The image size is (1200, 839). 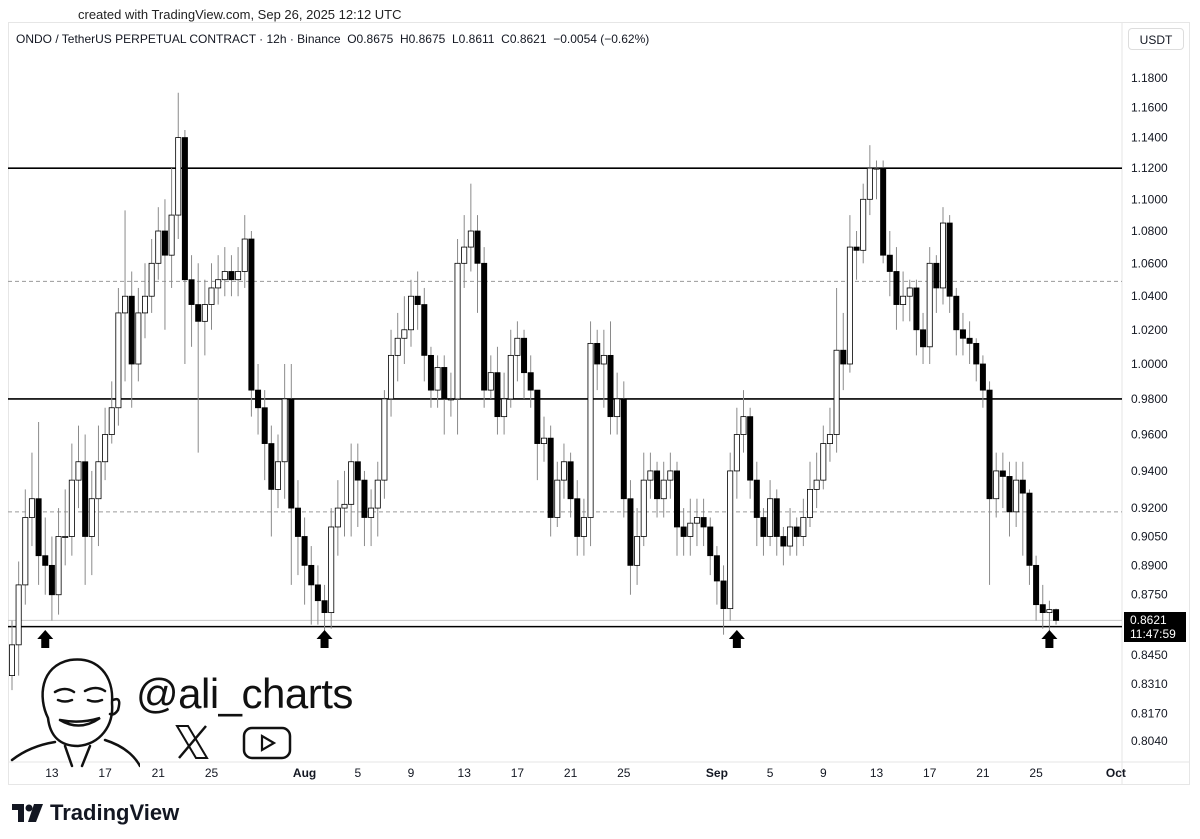 I want to click on y-tick-label: 0.8450, so click(x=1149, y=655).